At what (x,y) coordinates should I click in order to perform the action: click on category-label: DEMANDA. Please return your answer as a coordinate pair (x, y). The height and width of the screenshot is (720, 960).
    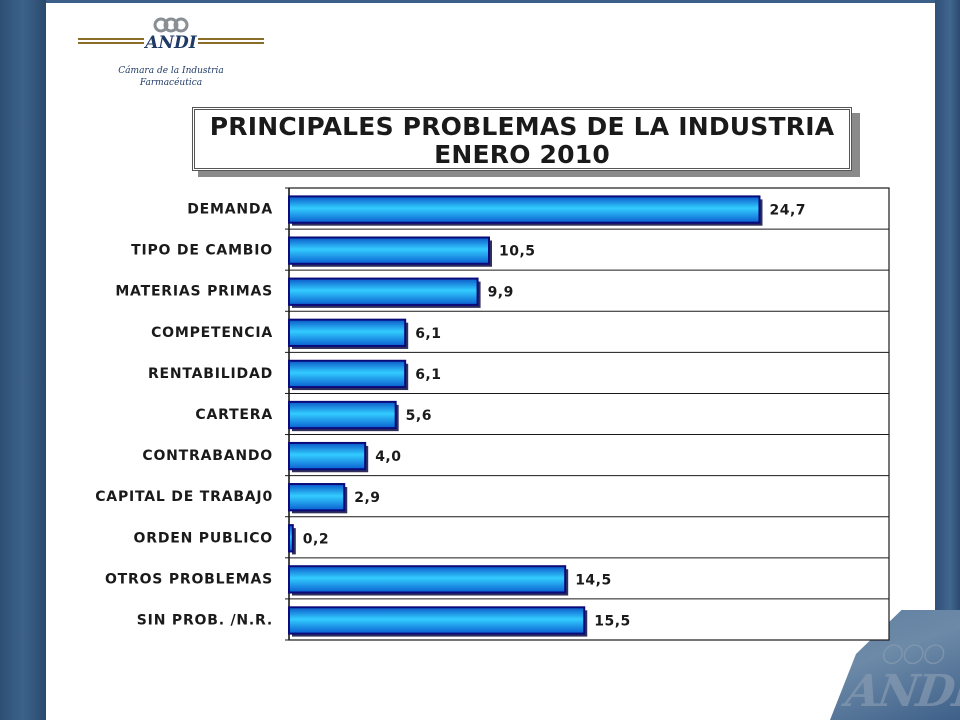
    Looking at the image, I should click on (230, 210).